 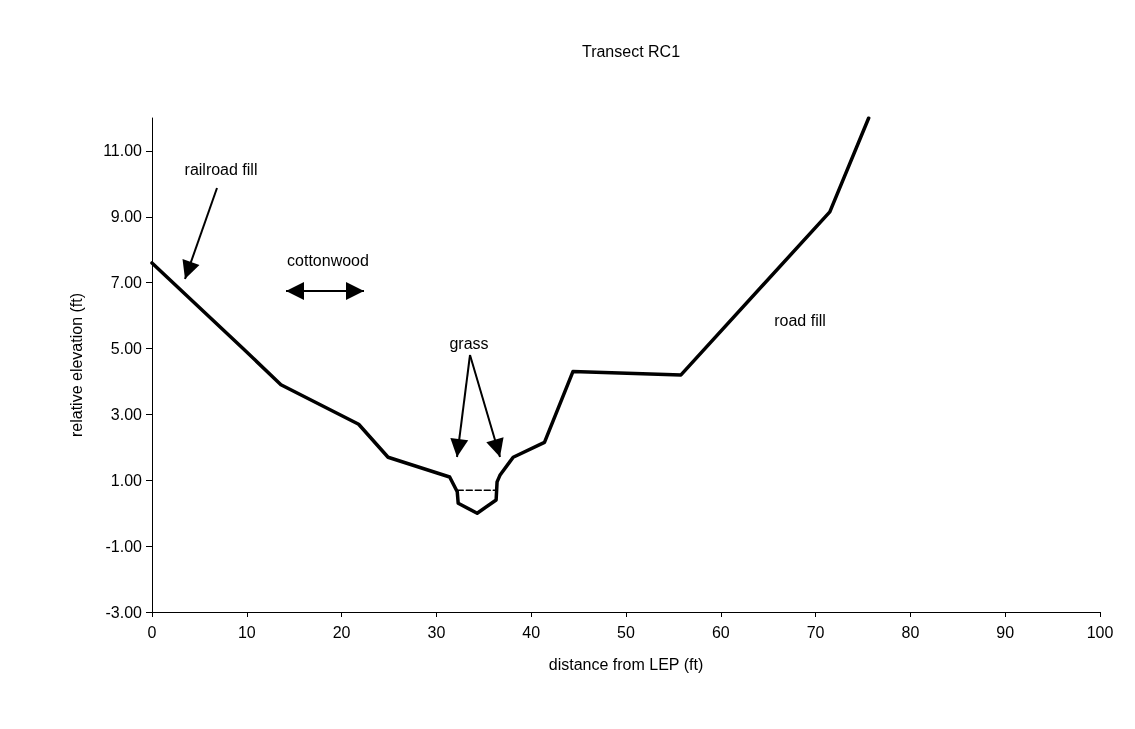 I want to click on x-tick-label: 60, so click(x=720, y=632).